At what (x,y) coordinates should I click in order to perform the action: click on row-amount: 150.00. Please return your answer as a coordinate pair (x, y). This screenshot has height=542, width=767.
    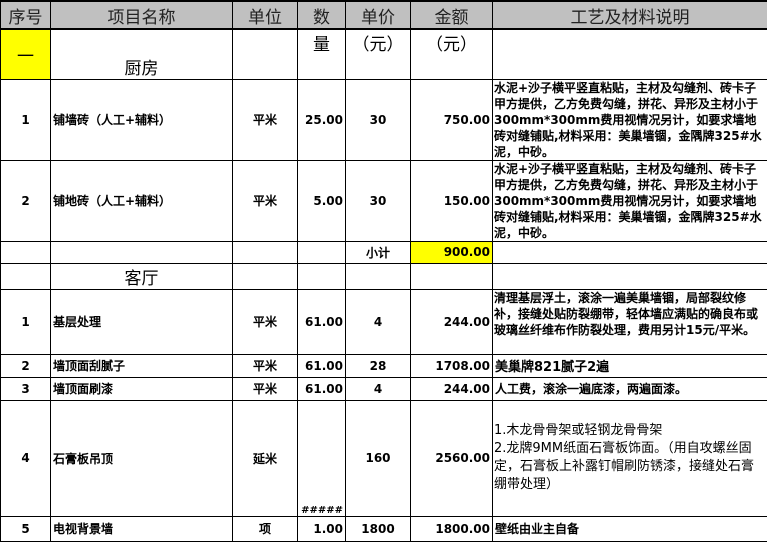
    Looking at the image, I should click on (452, 200).